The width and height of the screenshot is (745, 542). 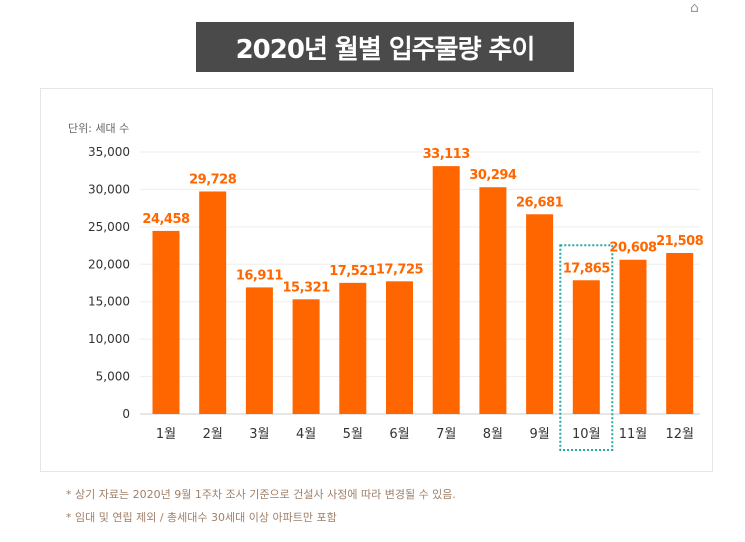 What do you see at coordinates (259, 434) in the screenshot?
I see `x-tick-label: 3월` at bounding box center [259, 434].